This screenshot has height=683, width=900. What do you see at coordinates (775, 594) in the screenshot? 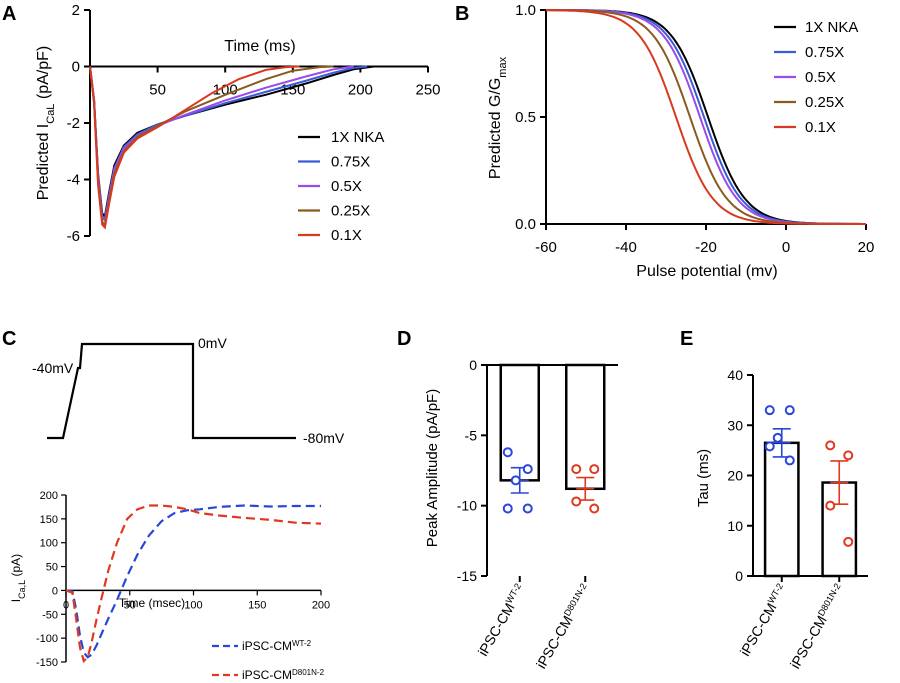
I see `e-category-sup: WT-2` at bounding box center [775, 594].